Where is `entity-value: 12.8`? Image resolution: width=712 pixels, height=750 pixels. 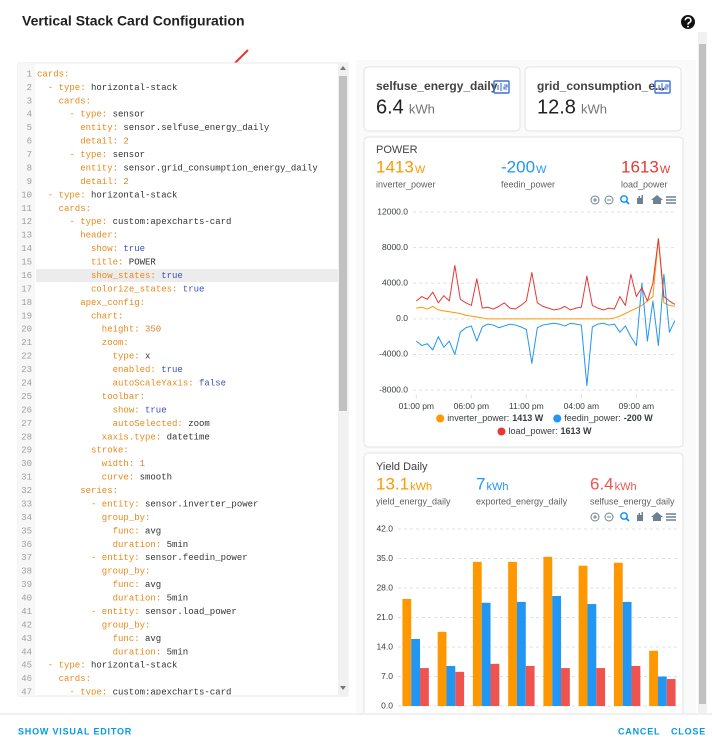 entity-value: 12.8 is located at coordinates (556, 107).